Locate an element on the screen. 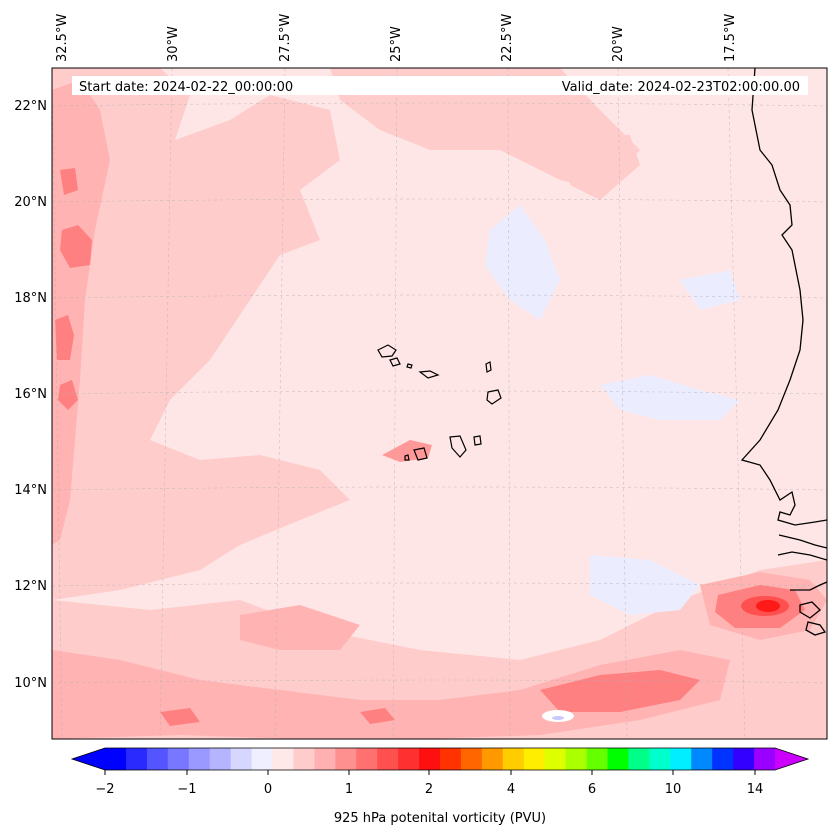 Image resolution: width=837 pixels, height=836 pixels. colorbar-tick-label: 6 is located at coordinates (592, 789).